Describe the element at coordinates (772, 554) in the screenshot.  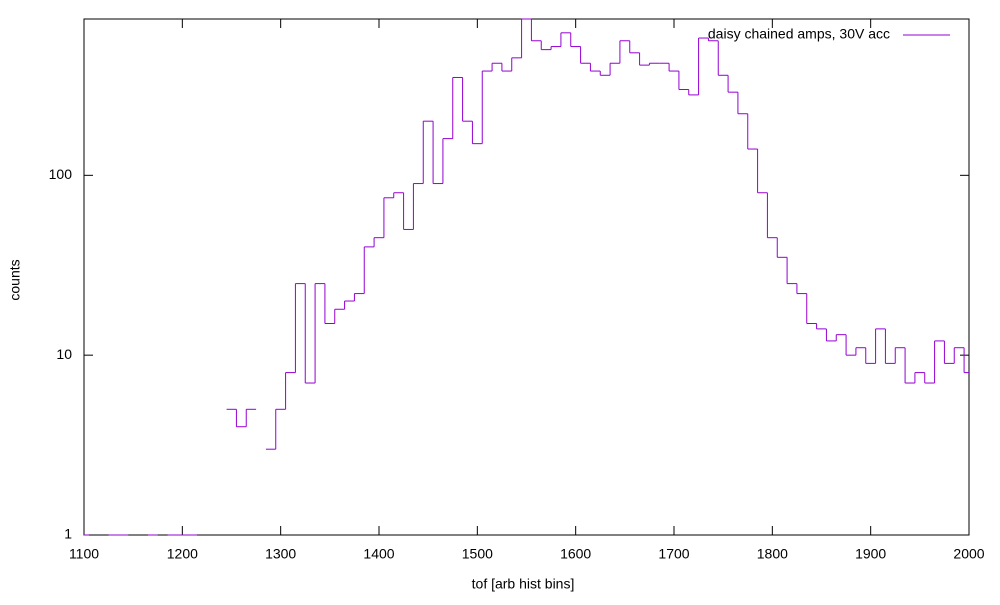
I see `x-tick-label: 1800` at that location.